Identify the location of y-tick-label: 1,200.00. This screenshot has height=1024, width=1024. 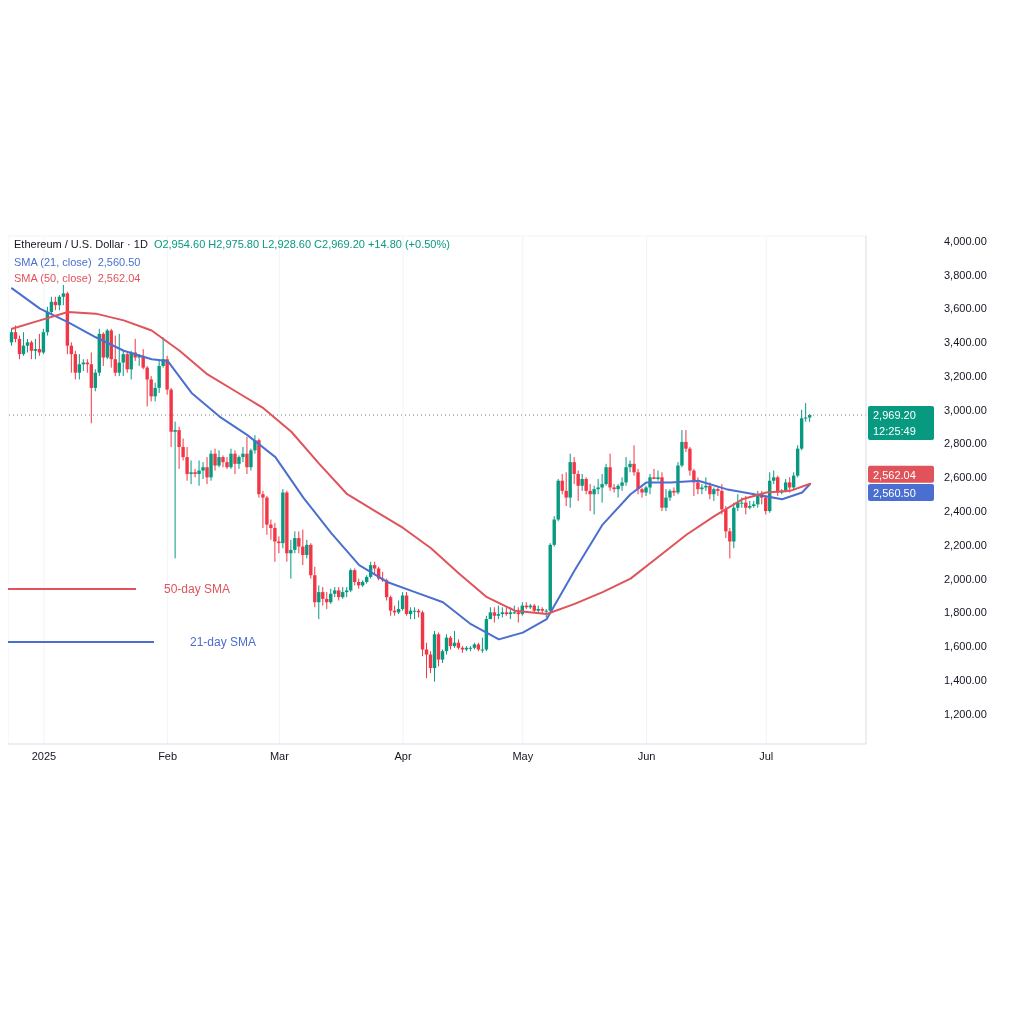
(965, 713).